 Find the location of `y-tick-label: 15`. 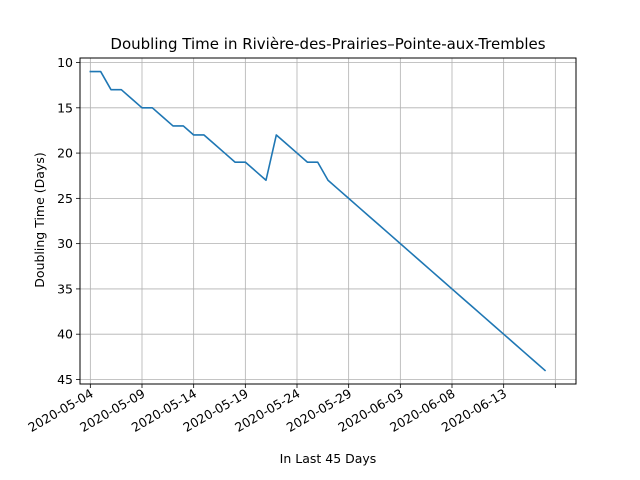

y-tick-label: 15 is located at coordinates (65, 107).